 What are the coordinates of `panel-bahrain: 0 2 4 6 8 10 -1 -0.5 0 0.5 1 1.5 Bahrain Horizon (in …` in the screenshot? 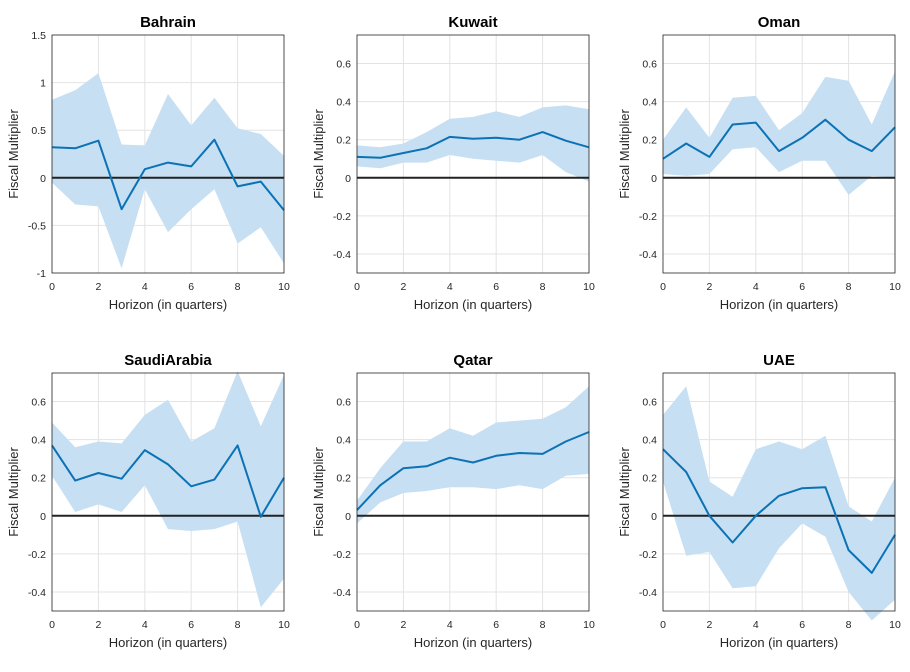 It's located at (148, 163).